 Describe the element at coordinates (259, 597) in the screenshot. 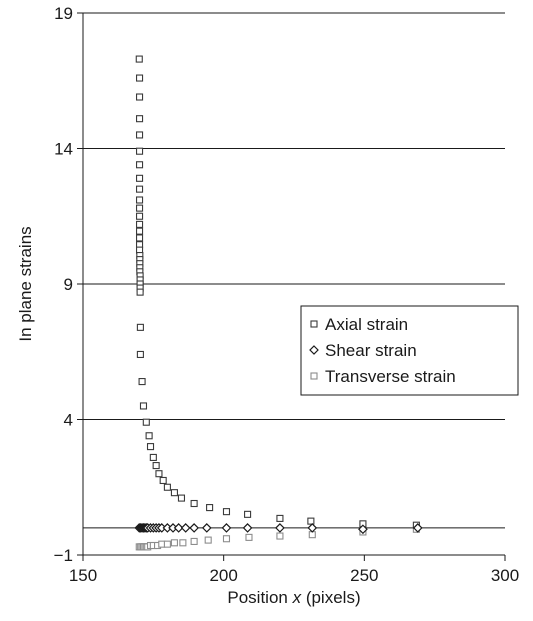

I see `x-axis-label-prefix: Position` at that location.